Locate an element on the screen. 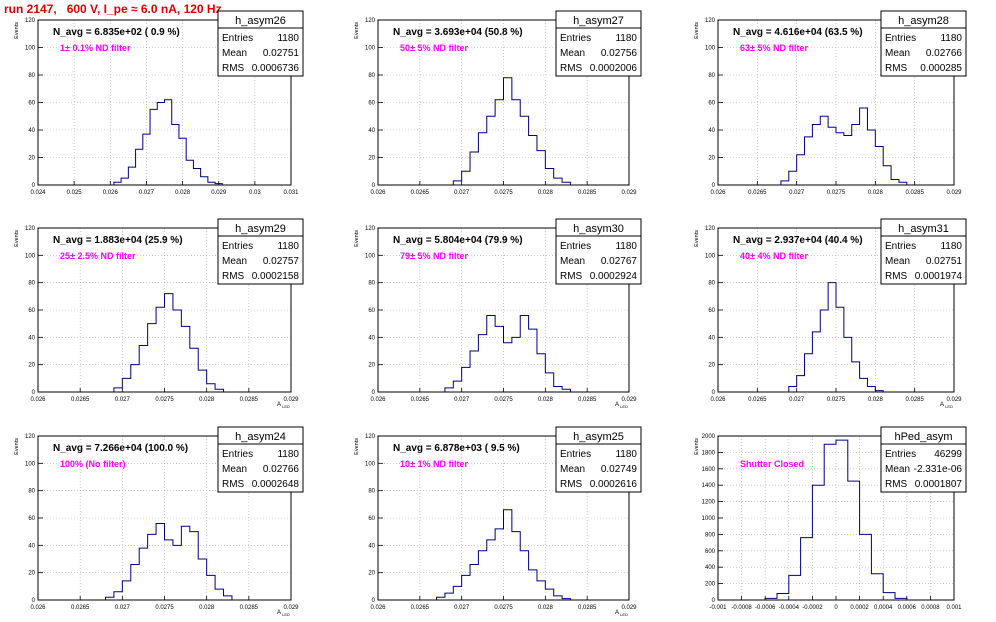 This screenshot has height=622, width=996. stats-value: 0.0001807 is located at coordinates (939, 484).